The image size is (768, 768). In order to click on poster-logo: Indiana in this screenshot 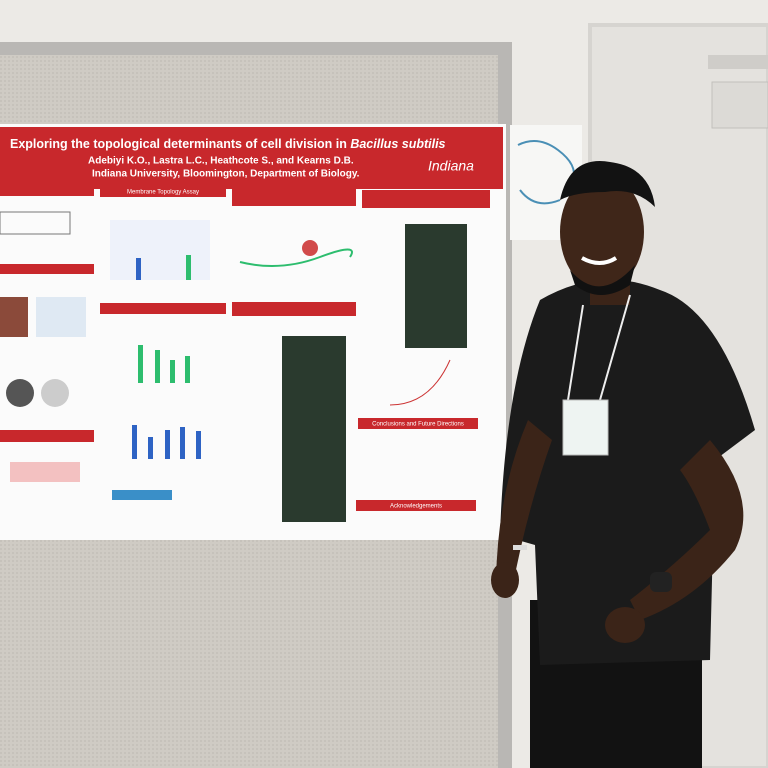, I will do `click(451, 166)`.